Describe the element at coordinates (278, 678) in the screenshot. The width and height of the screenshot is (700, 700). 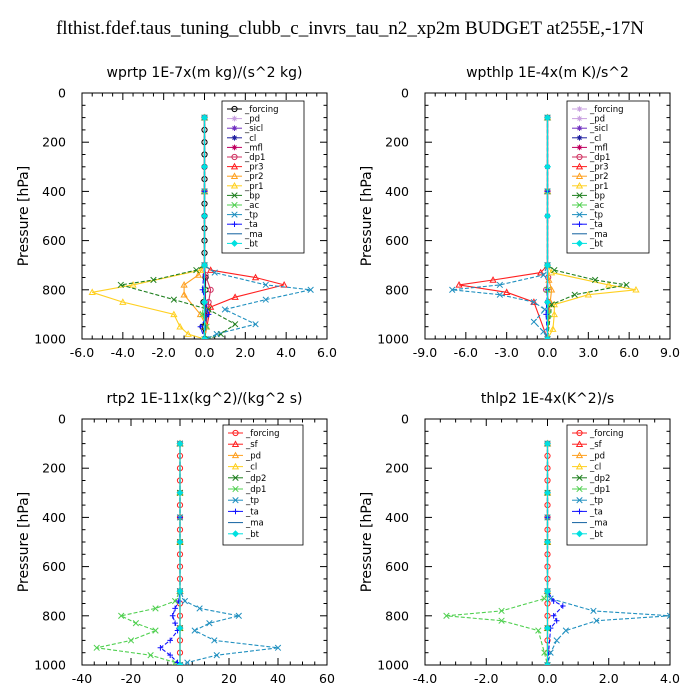
I see `x-tick-label: 40` at that location.